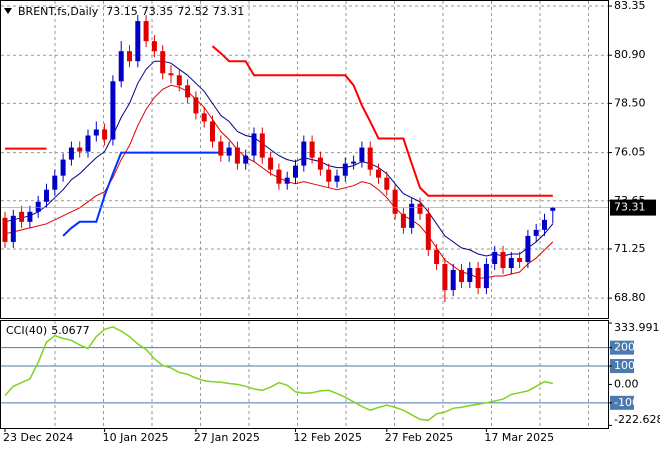  What do you see at coordinates (630, 248) in the screenshot?
I see `y-tick-label: 71.25` at bounding box center [630, 248].